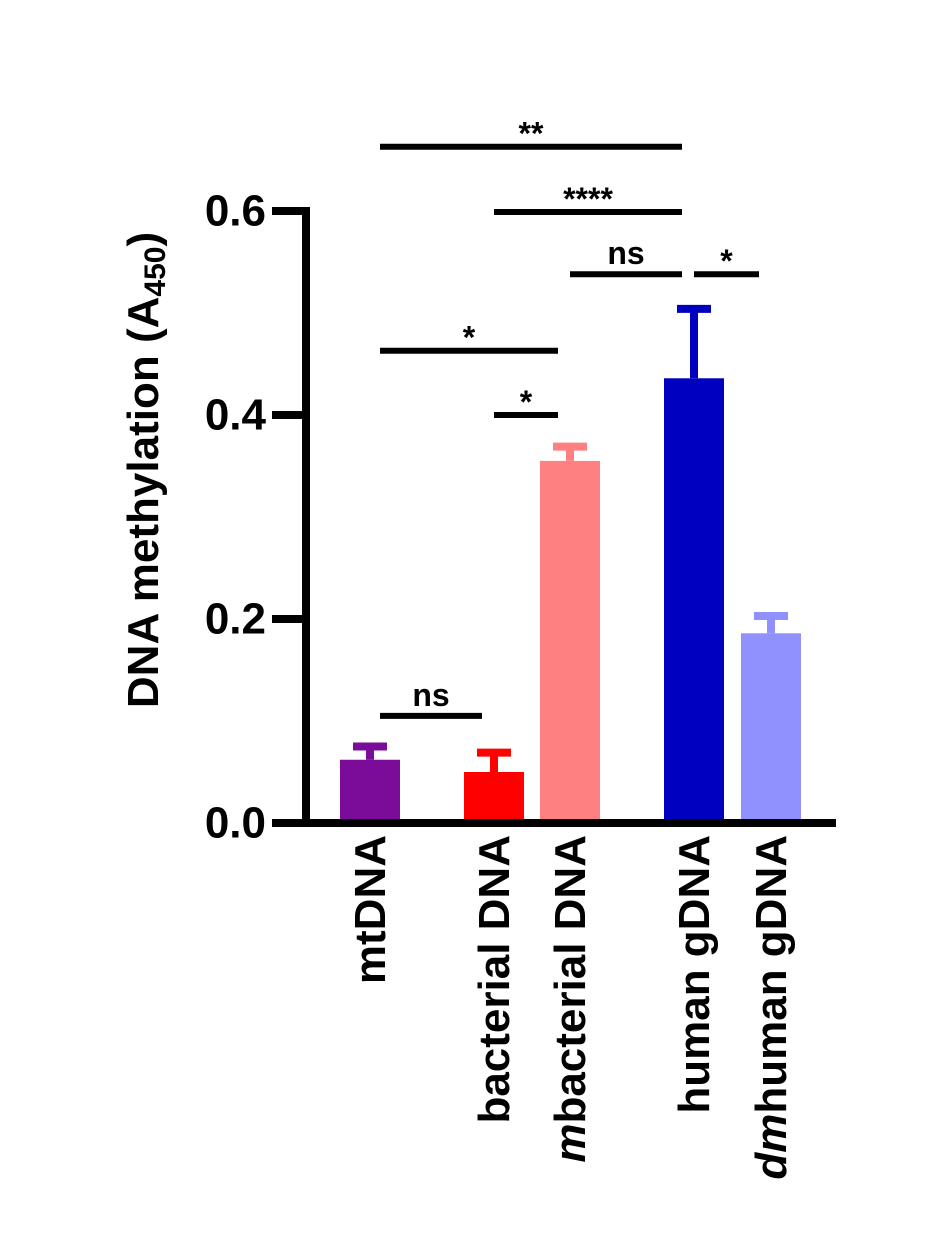  I want to click on svg-text: DNA methylation (A450), so click(145, 470).